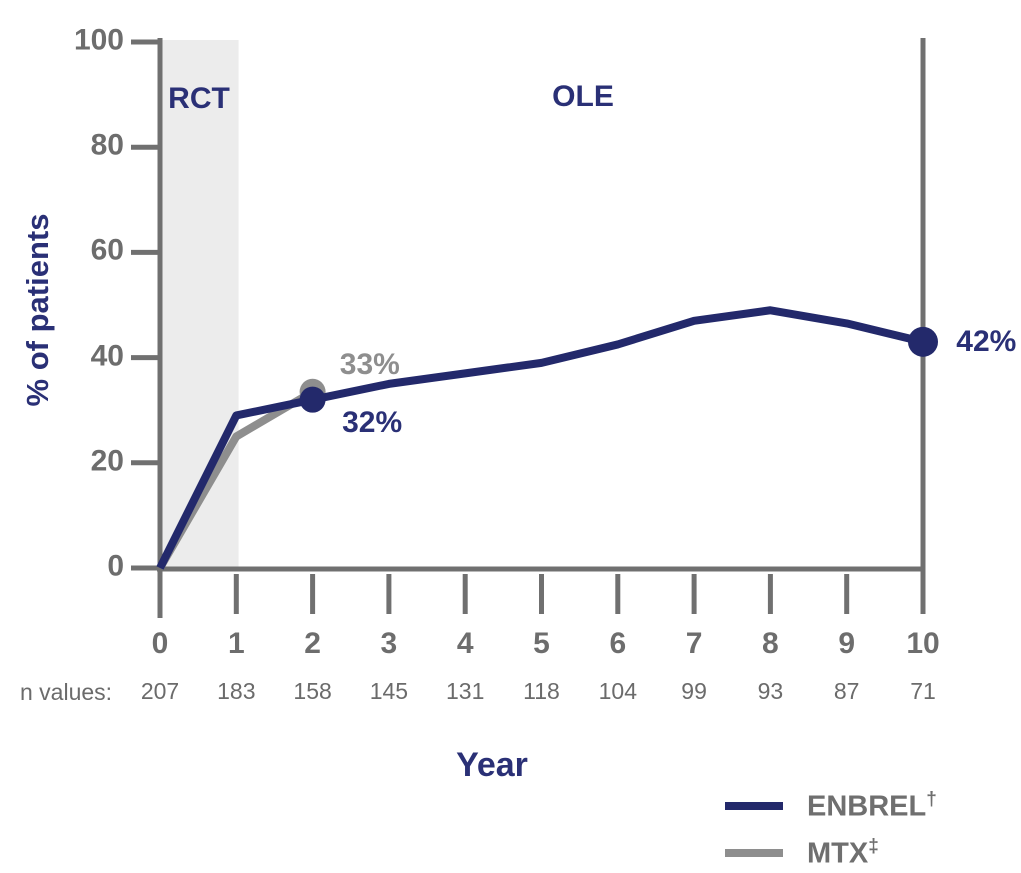  Describe the element at coordinates (37, 310) in the screenshot. I see `y-axis-title: % of patients` at that location.